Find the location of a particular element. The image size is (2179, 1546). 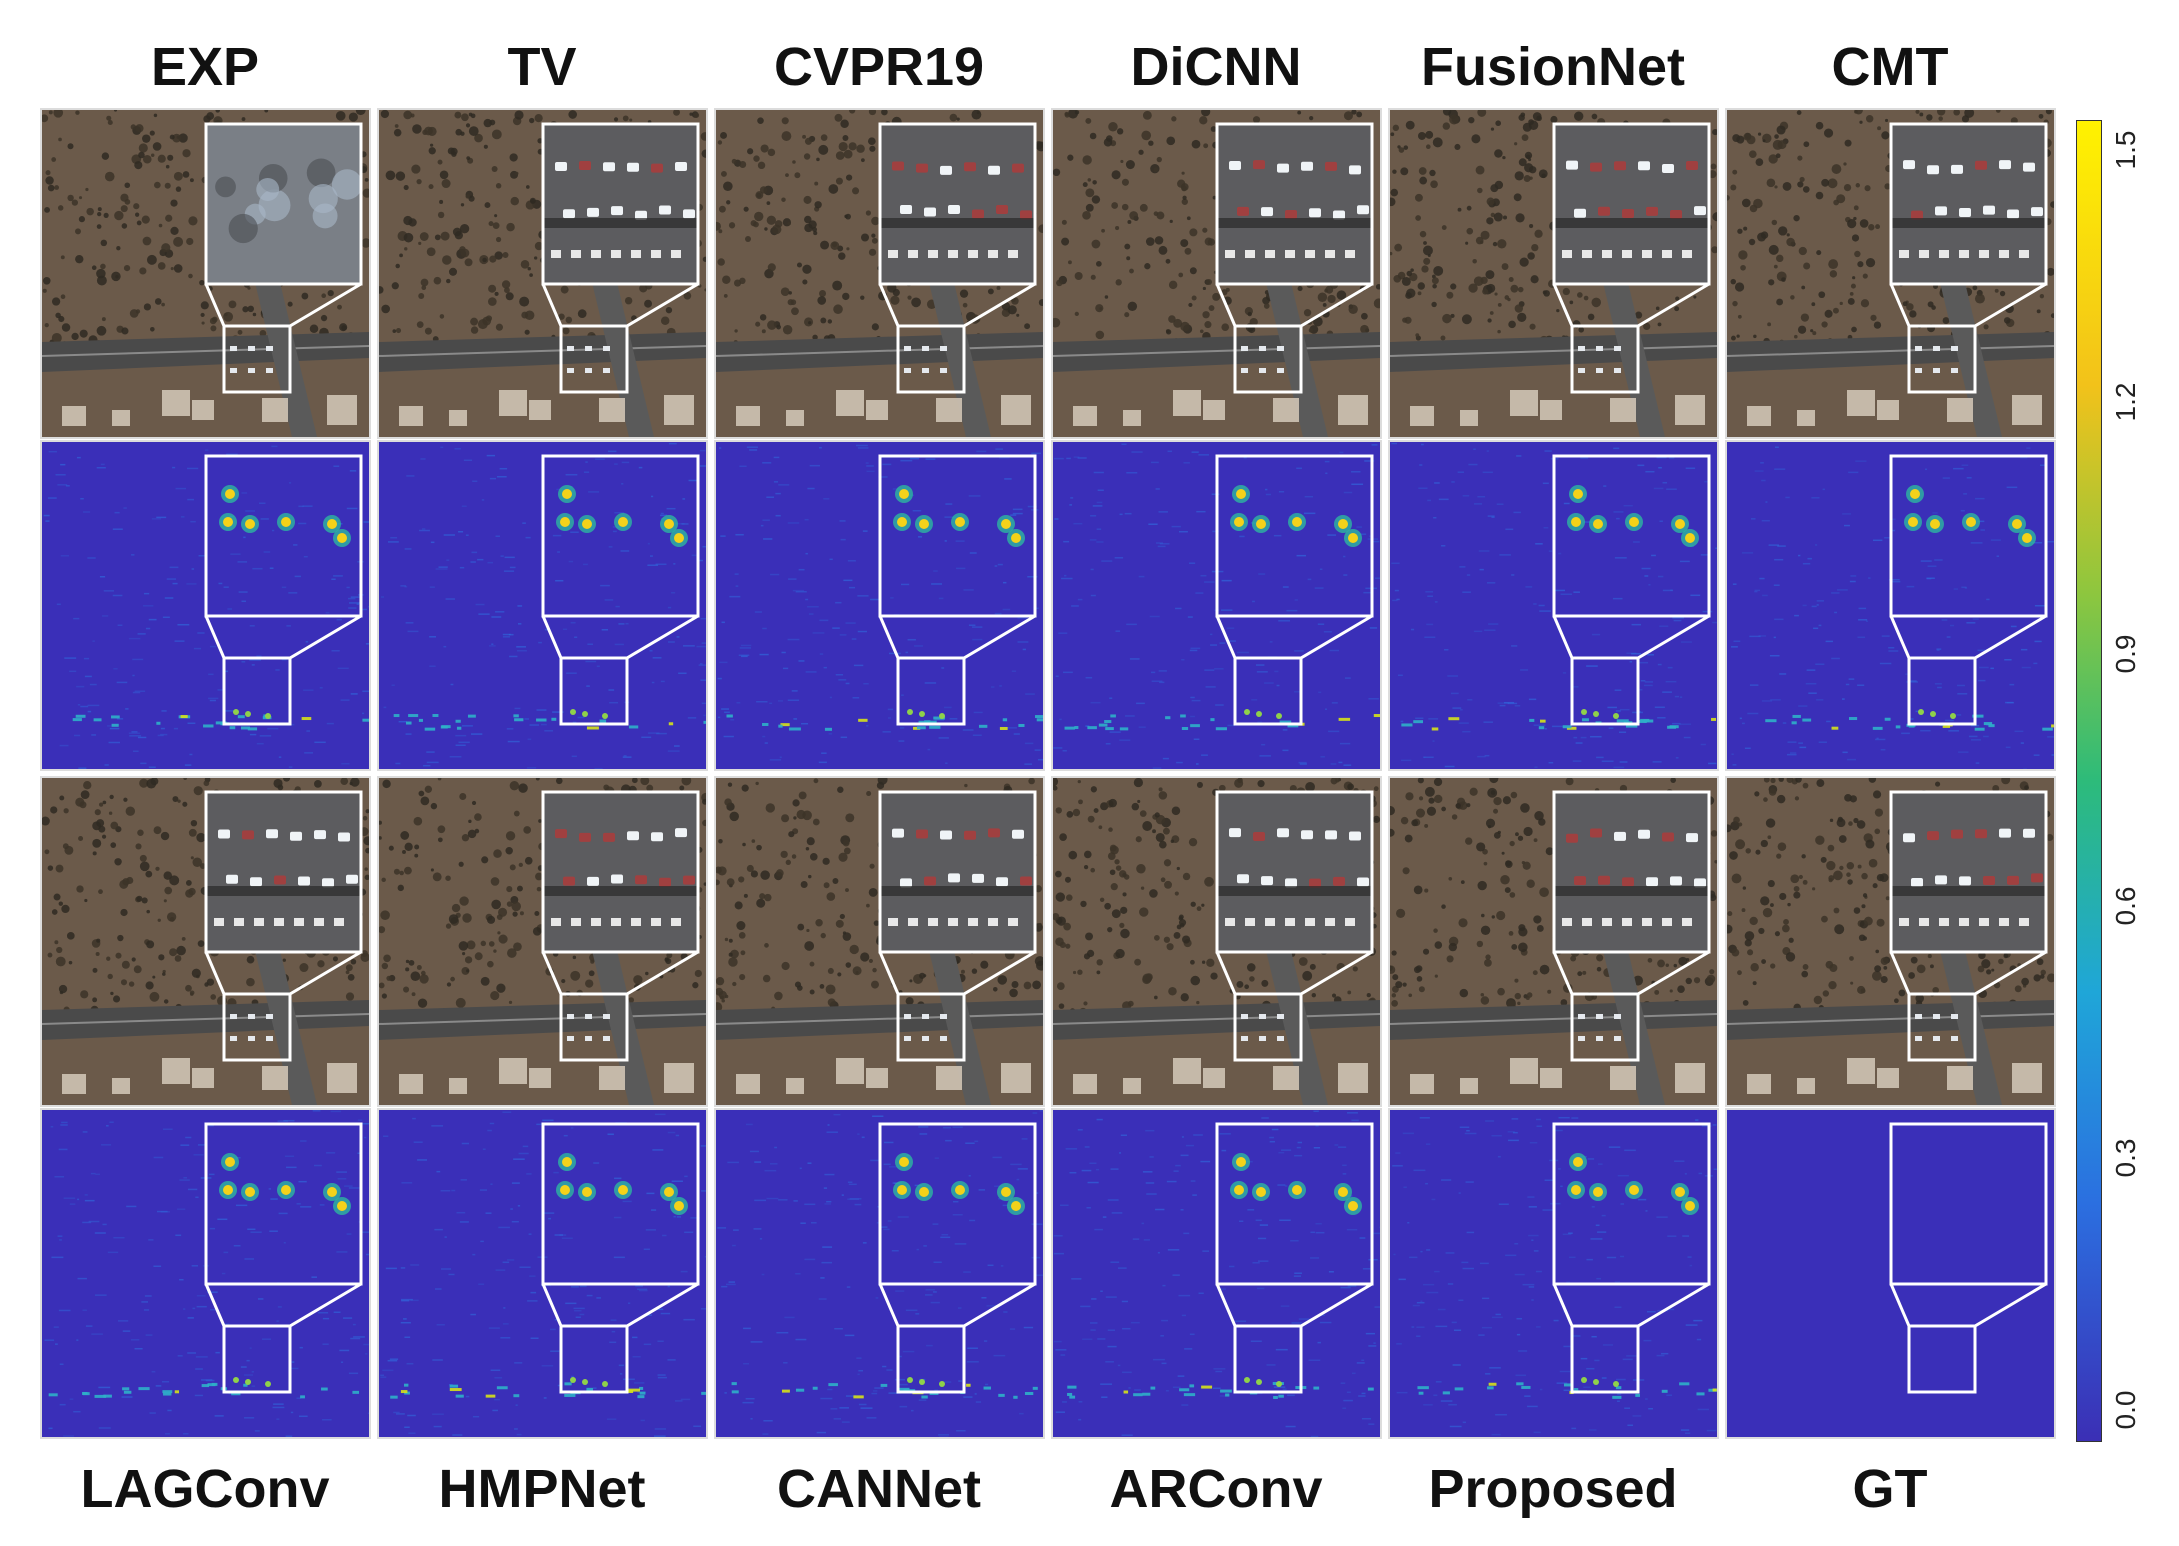

label-fusionnet: FusionNet is located at coordinates (1553, 67).